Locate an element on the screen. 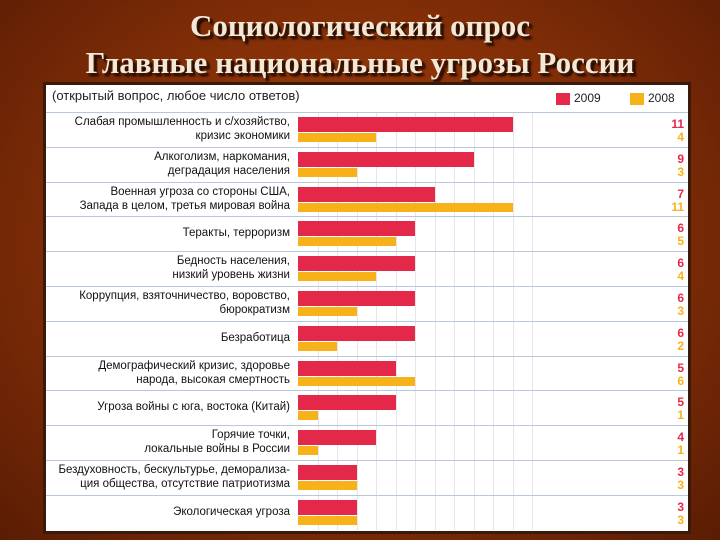 The height and width of the screenshot is (540, 720). legend-swatch-2008 is located at coordinates (637, 98).